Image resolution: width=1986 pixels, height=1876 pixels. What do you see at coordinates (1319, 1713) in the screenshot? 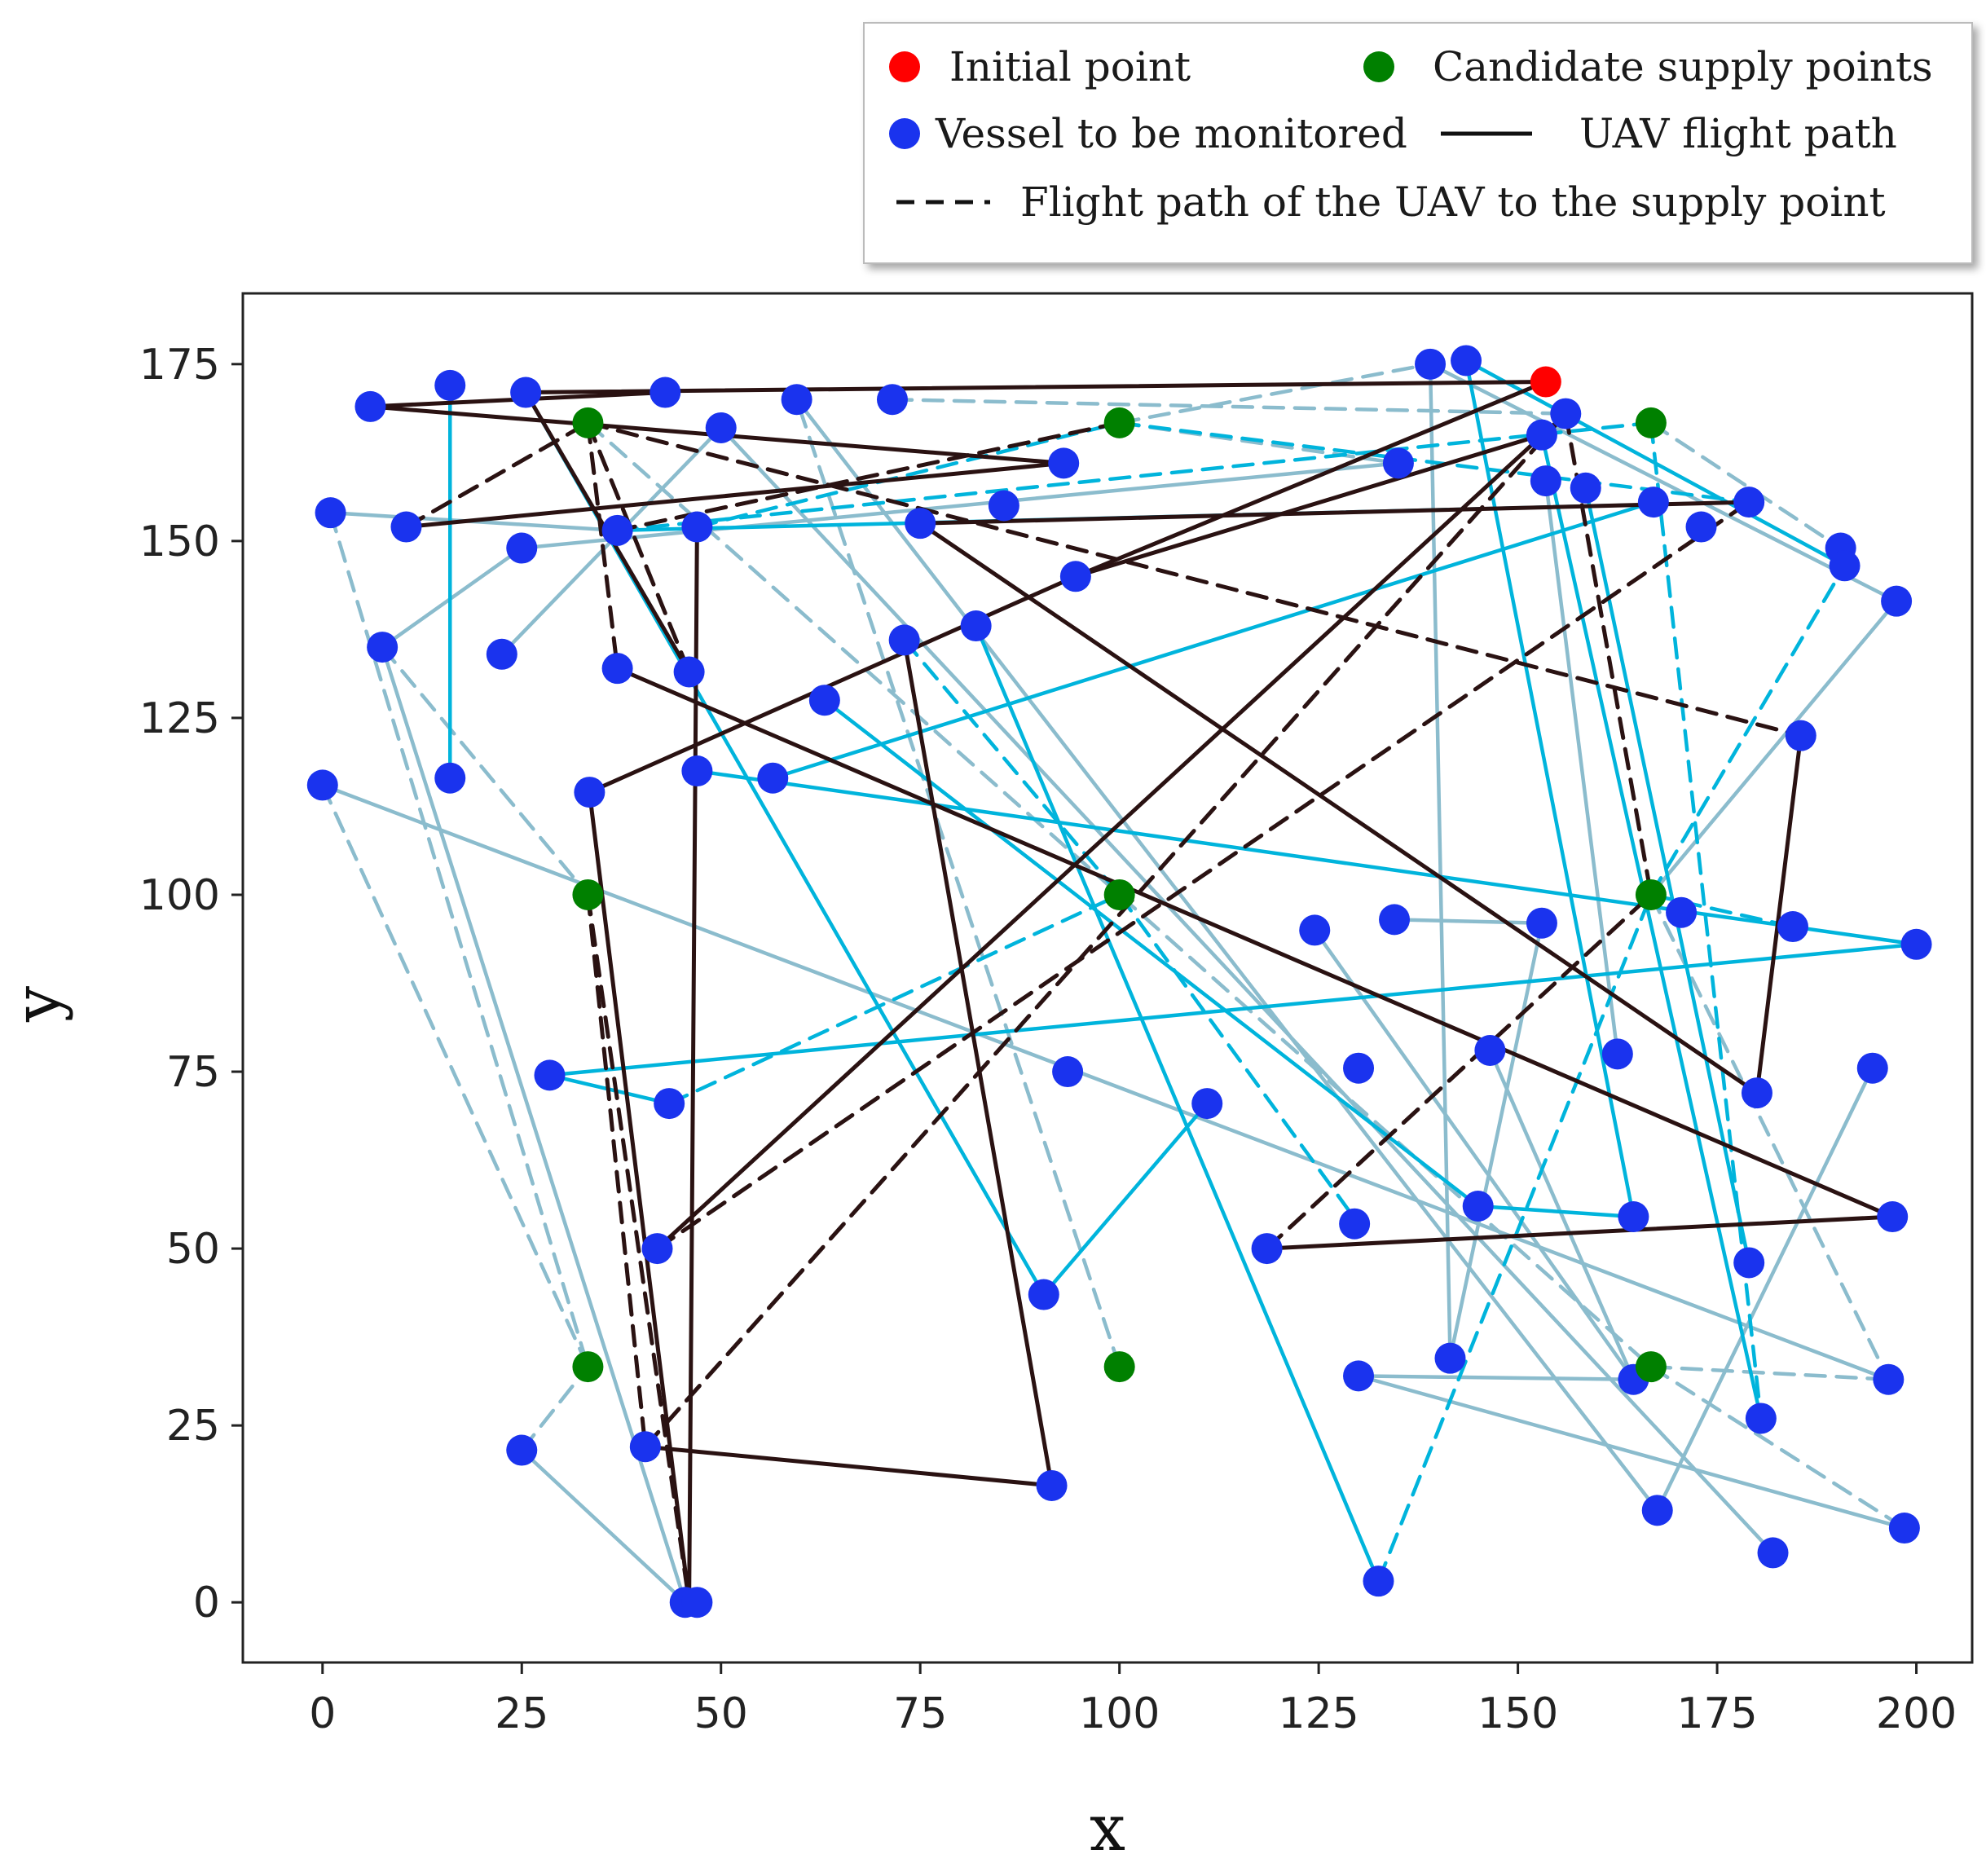
I see `x-tick-label: 125` at bounding box center [1319, 1713].